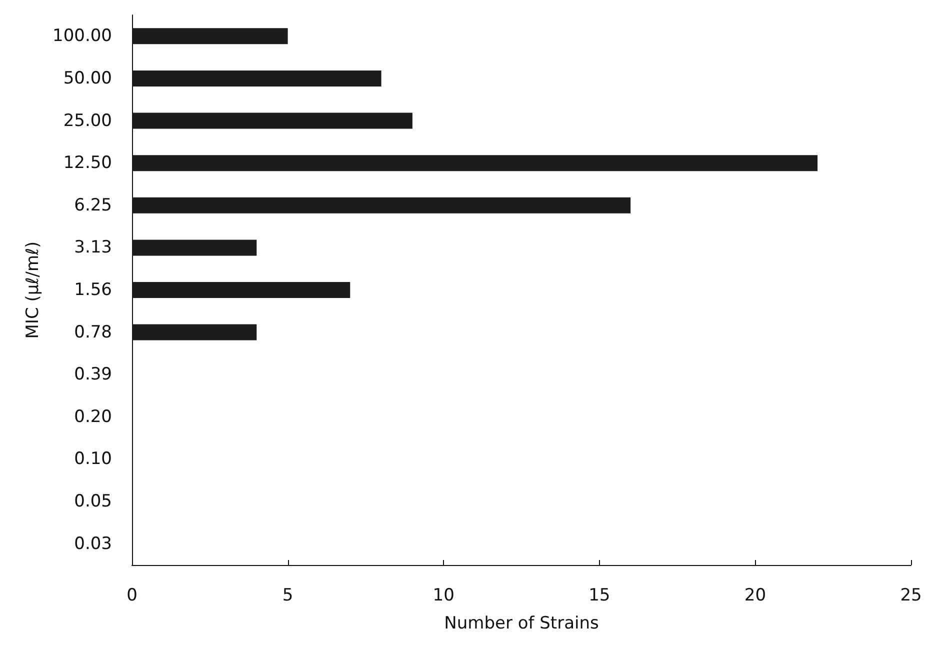 This screenshot has height=655, width=933. I want to click on y-tick-label: 1.56, so click(93, 290).